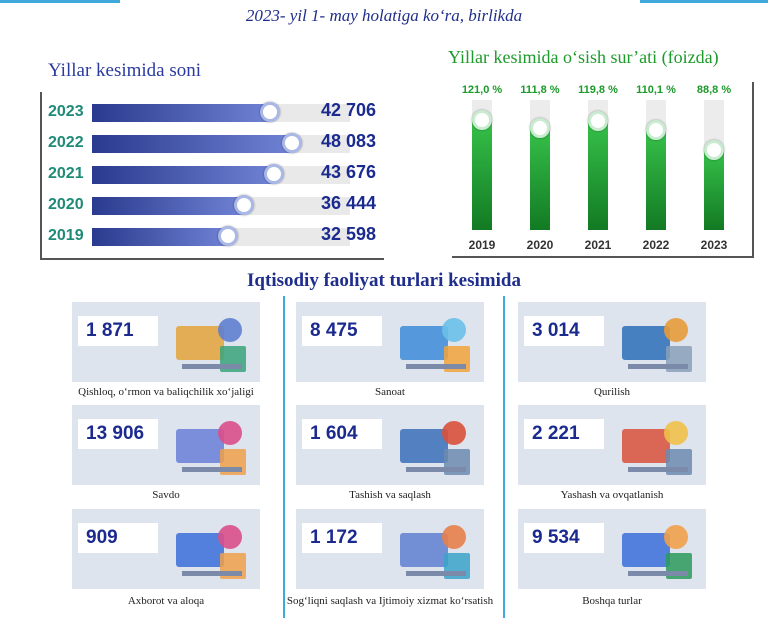  Describe the element at coordinates (564, 538) in the screenshot. I see `activity-count: 9 534` at that location.